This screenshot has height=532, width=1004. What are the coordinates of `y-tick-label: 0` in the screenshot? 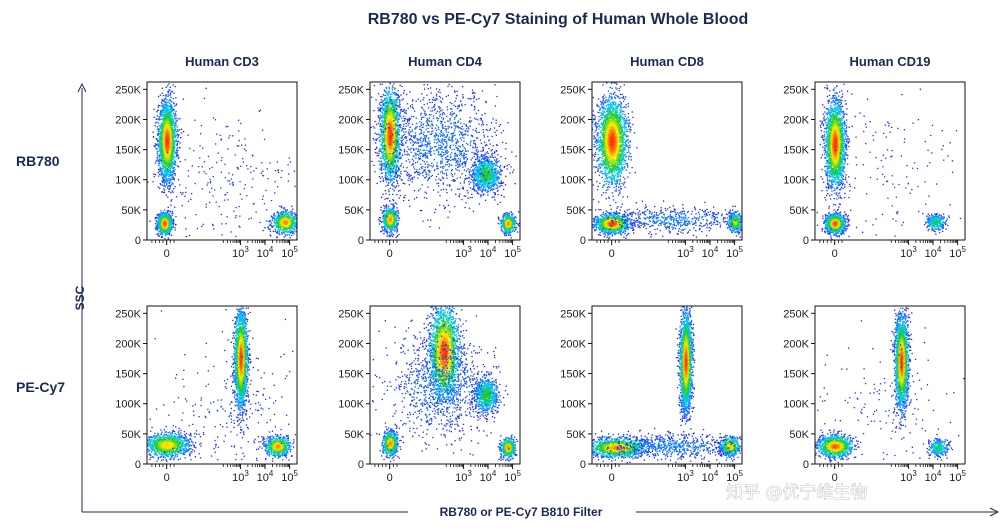 It's located at (138, 241).